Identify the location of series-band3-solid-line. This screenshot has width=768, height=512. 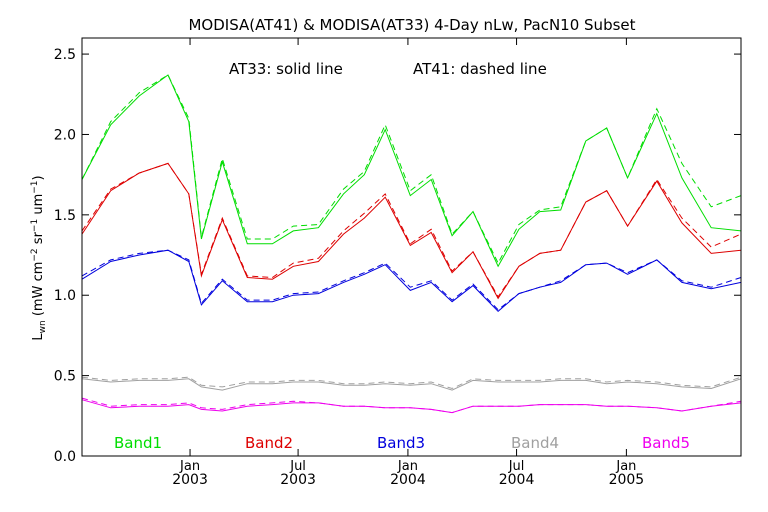
(411, 280).